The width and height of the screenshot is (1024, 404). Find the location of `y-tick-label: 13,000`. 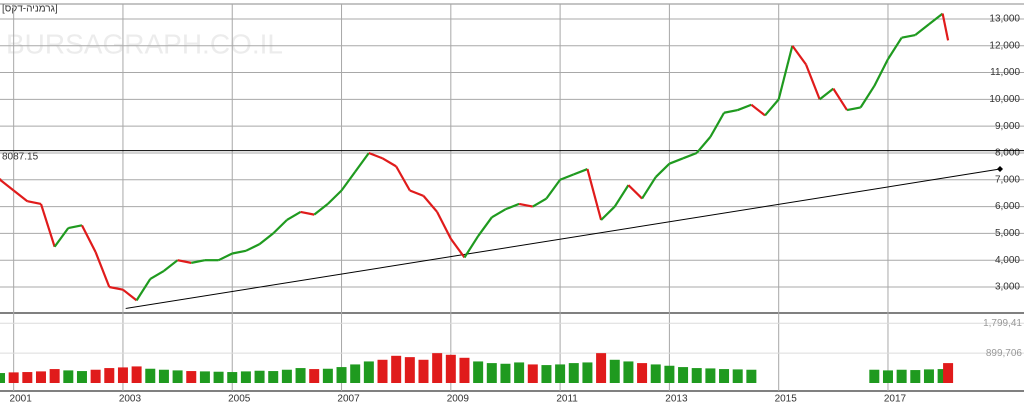

y-tick-label: 13,000 is located at coordinates (1004, 19).